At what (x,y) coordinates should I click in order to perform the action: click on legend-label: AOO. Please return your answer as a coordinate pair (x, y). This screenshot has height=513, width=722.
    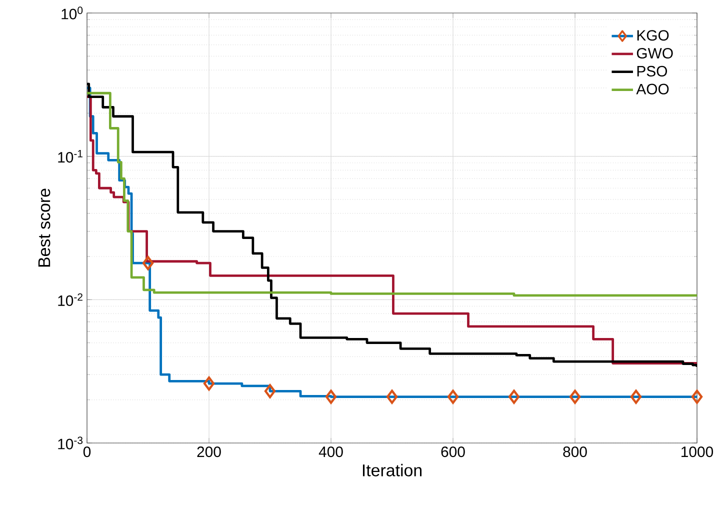
    Looking at the image, I should click on (652, 89).